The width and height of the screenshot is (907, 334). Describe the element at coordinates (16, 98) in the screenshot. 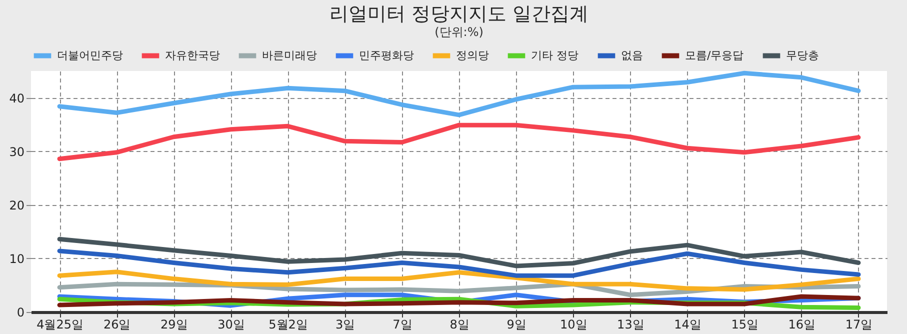

I see `y-tick-label: 40` at that location.